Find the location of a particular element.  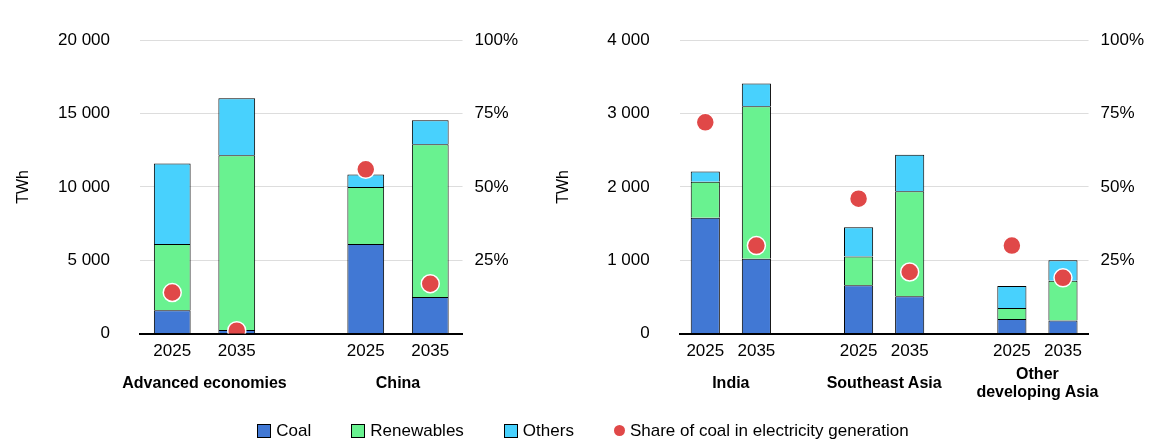

text: China is located at coordinates (398, 383).